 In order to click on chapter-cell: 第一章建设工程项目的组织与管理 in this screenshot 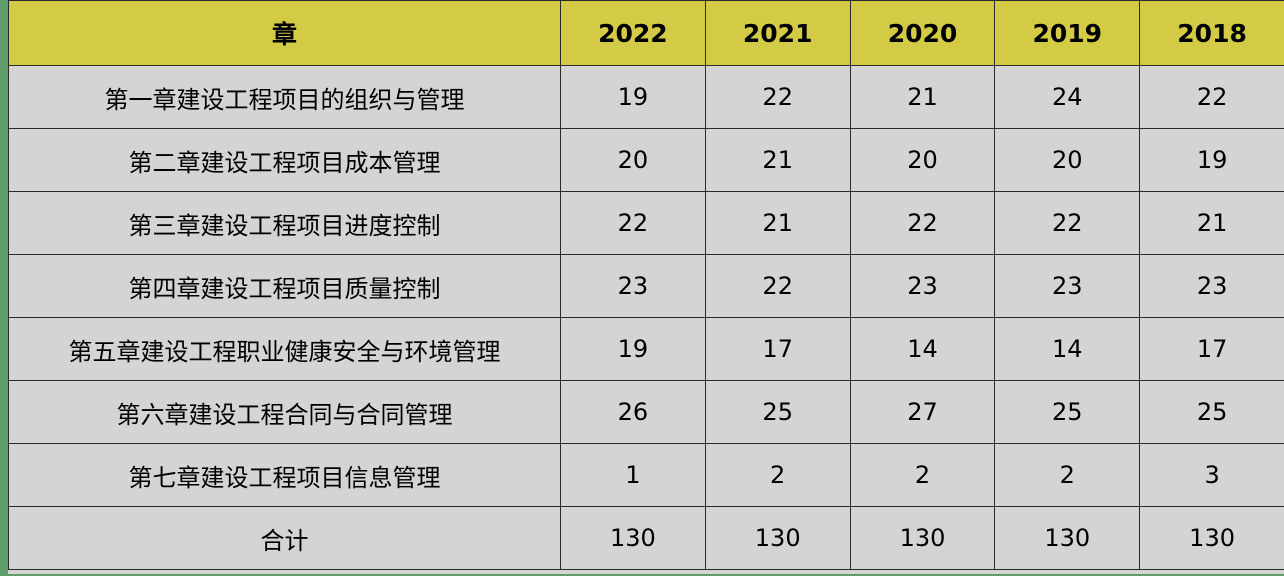, I will do `click(284, 97)`.